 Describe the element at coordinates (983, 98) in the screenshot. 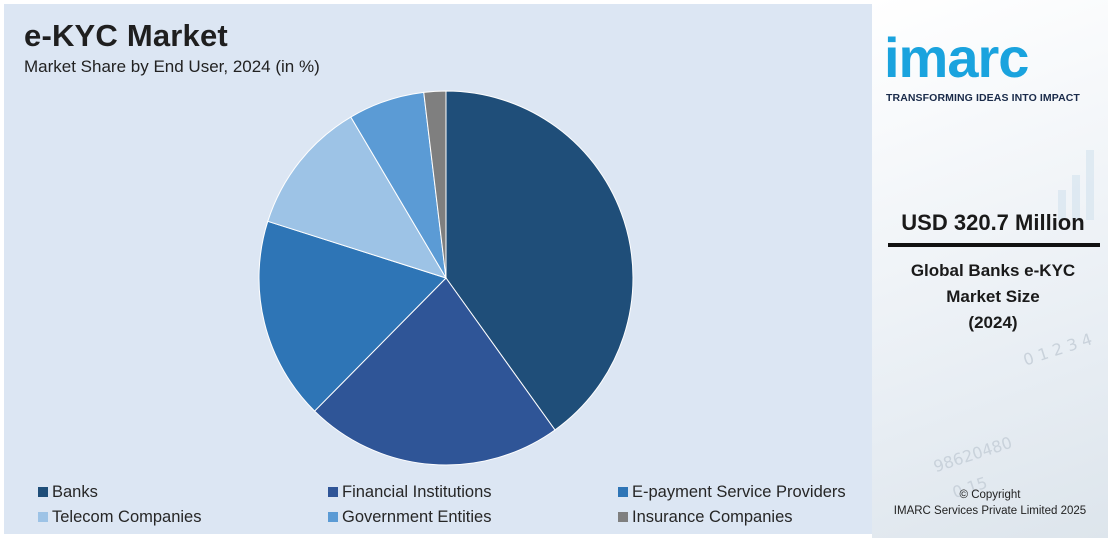

I see `logo-tagline: TRANSFORMING IDEAS INTO IMPACT` at that location.